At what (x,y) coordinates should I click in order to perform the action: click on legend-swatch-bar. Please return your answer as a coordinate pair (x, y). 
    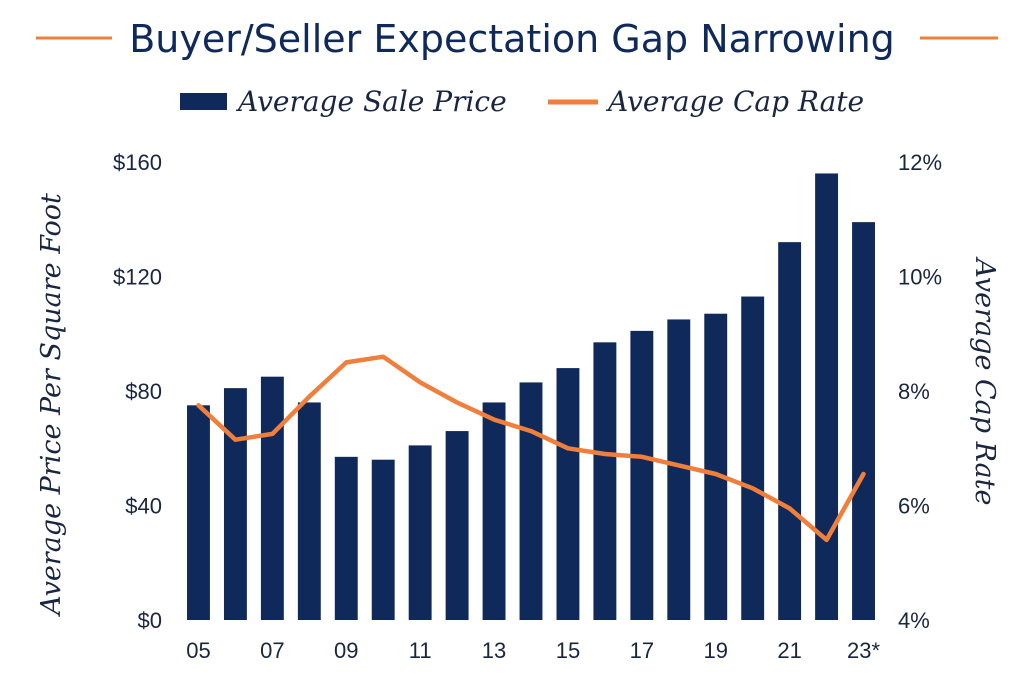
    Looking at the image, I should click on (203, 101).